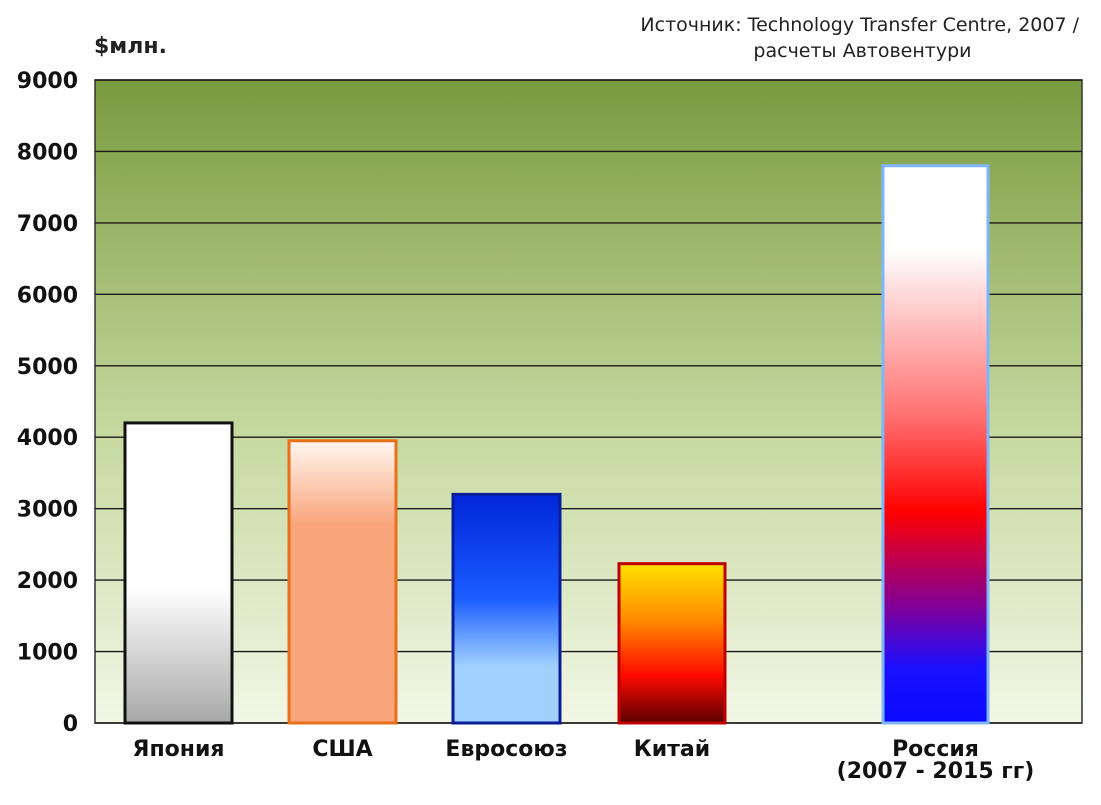  What do you see at coordinates (47, 224) in the screenshot?
I see `y-tick-label: 7000` at bounding box center [47, 224].